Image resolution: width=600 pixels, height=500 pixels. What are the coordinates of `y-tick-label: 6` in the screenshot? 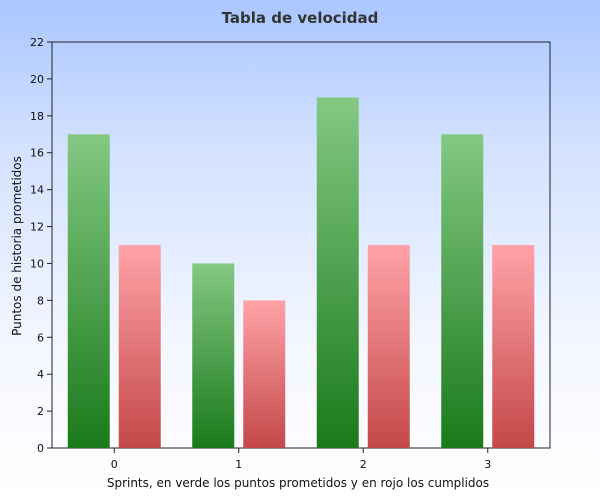 It's located at (40, 337).